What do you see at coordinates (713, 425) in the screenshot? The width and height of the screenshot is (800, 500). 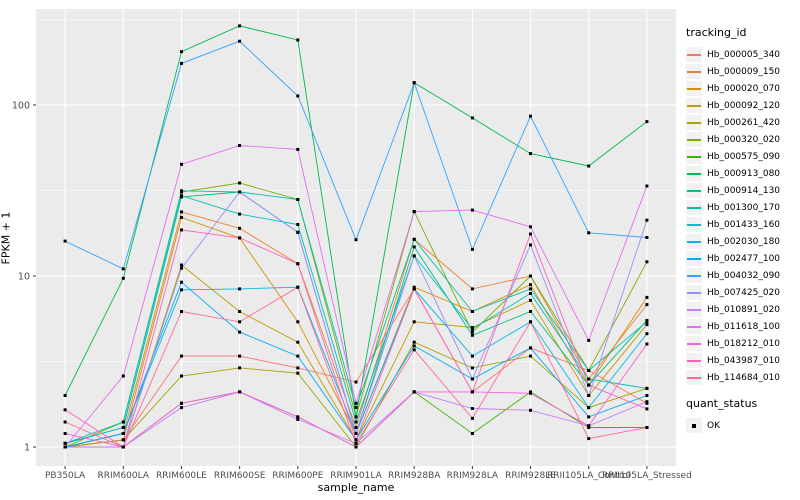 I see `legend-item-label: OK` at bounding box center [713, 425].